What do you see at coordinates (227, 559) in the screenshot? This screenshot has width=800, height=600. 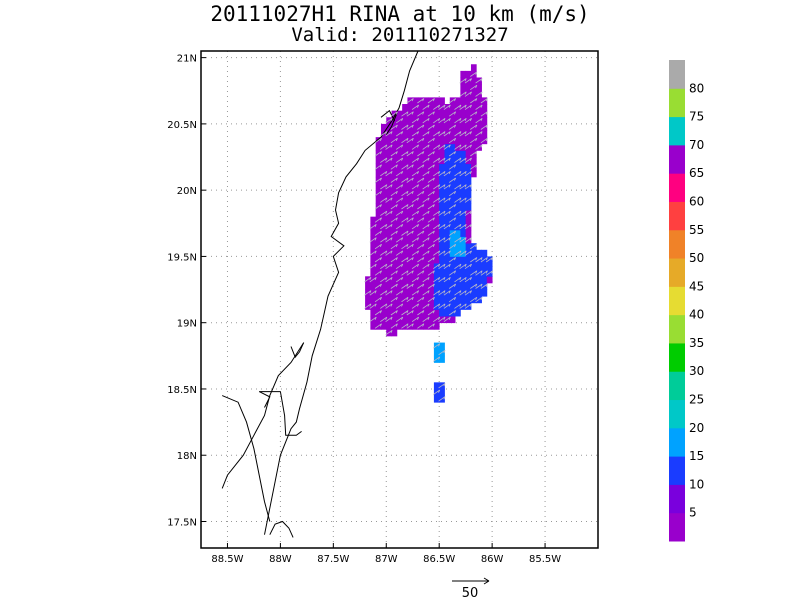 I see `x-tick-label: 88.5W` at bounding box center [227, 559].